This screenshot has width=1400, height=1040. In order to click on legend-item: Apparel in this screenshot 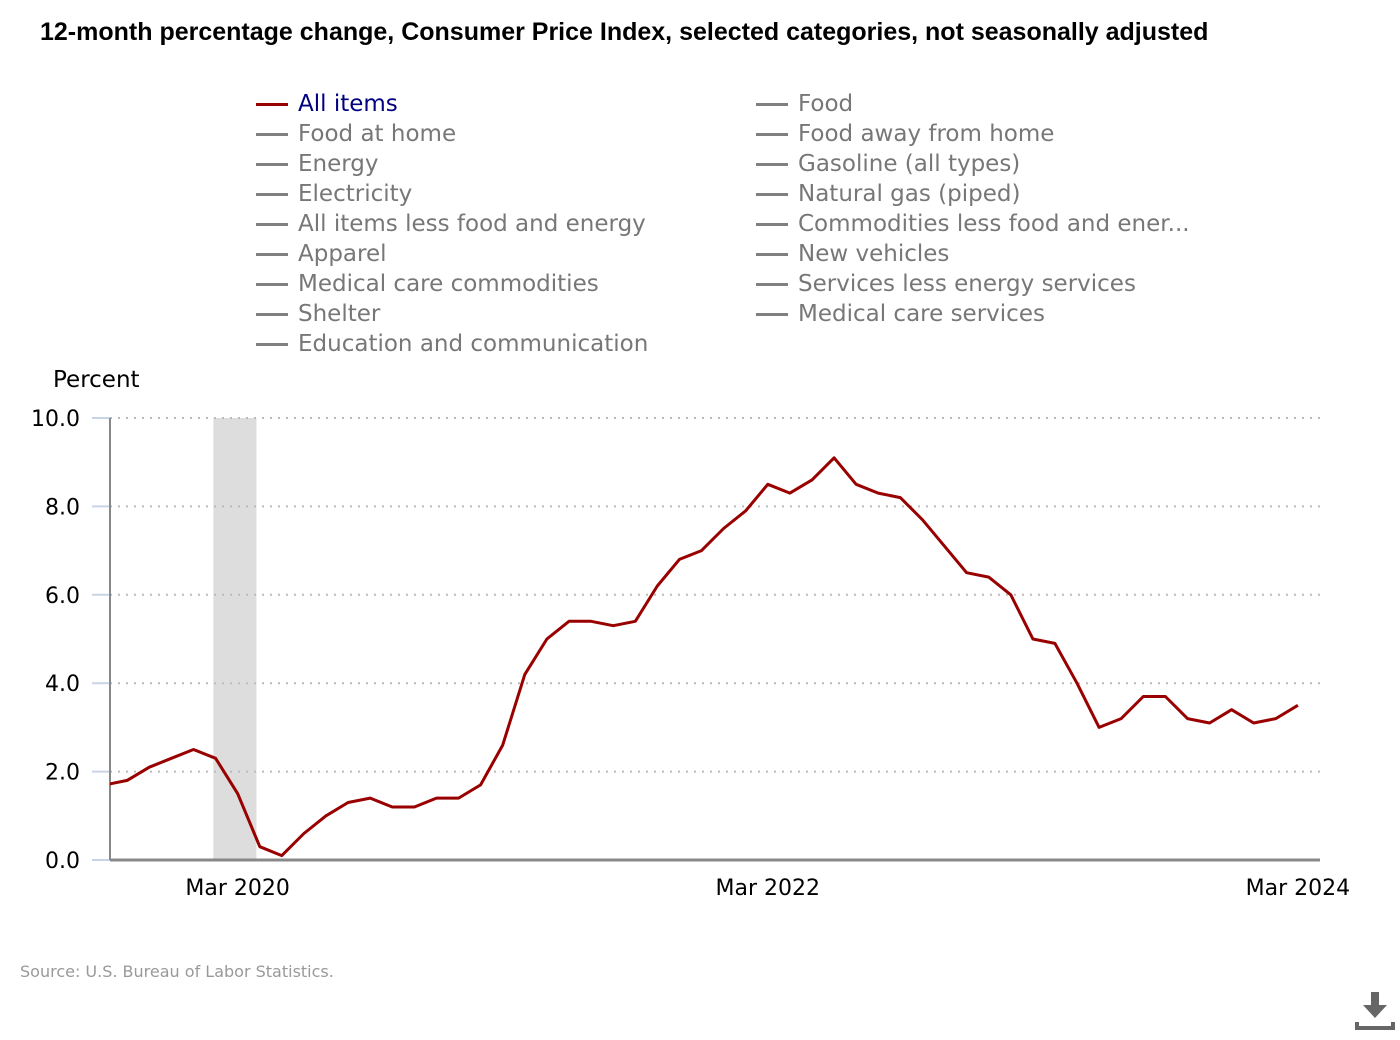, I will do `click(452, 254)`.